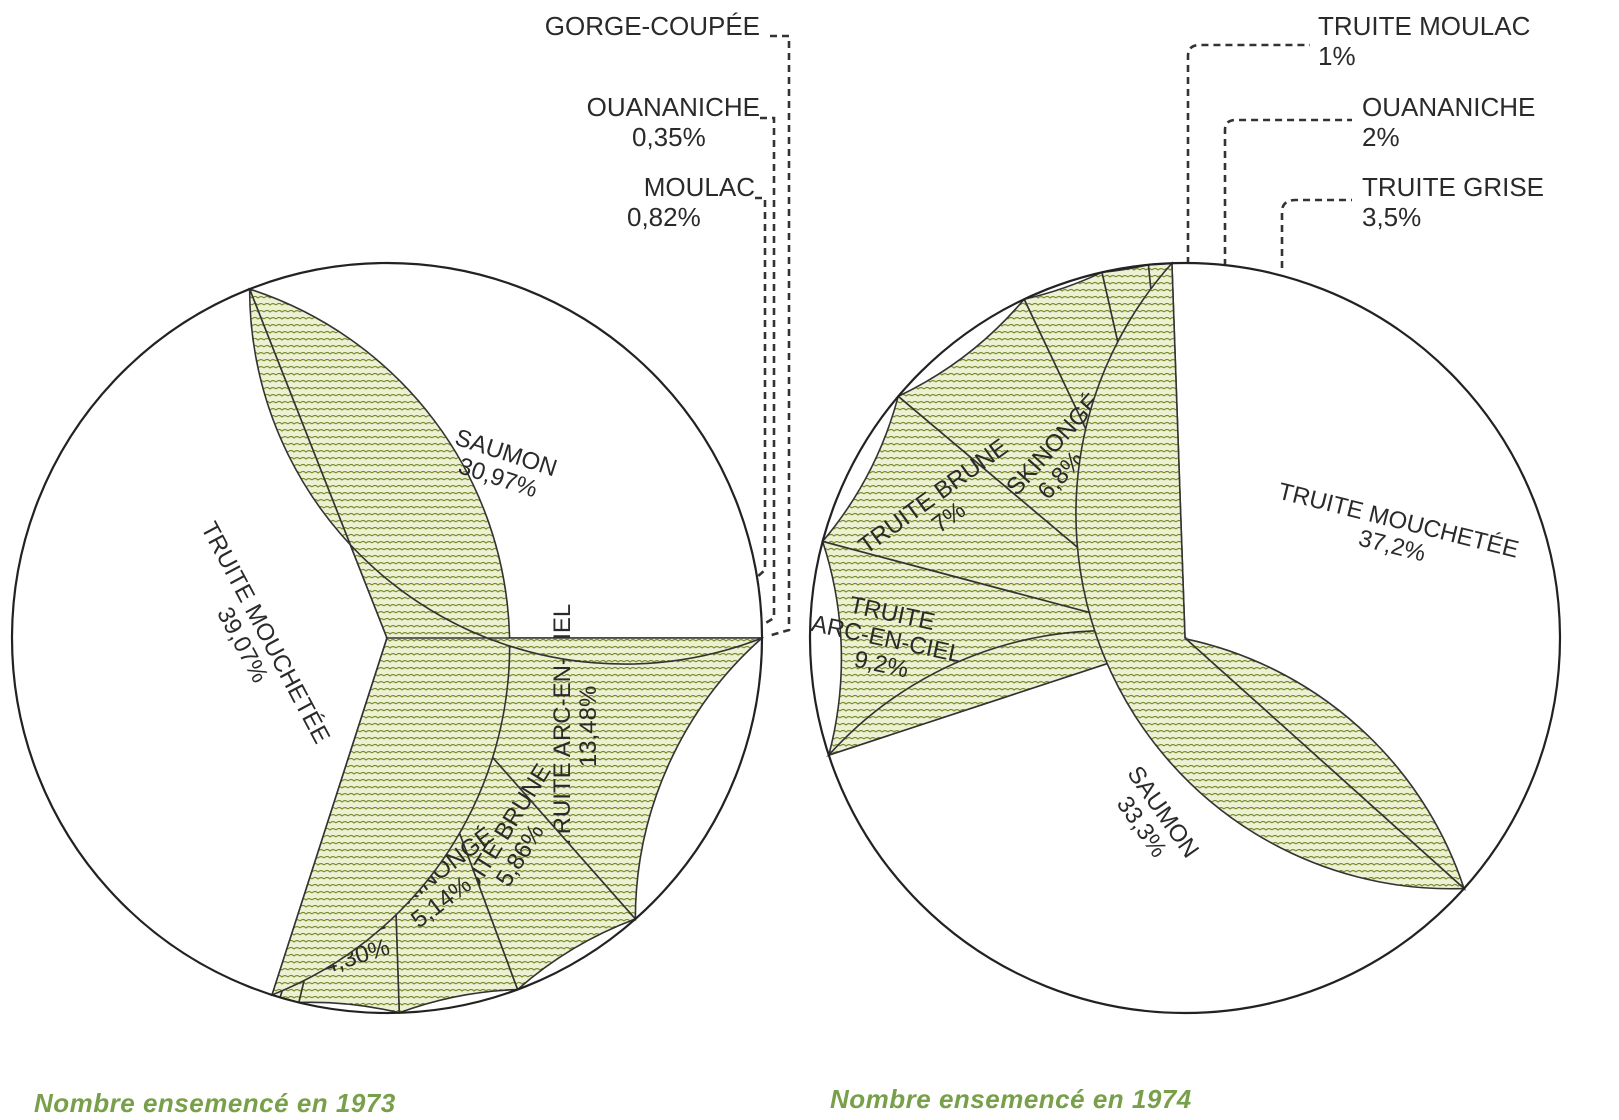 This screenshot has height=1120, width=1619. I want to click on caption-1974: Nombre ensemencé en 1974, so click(1011, 1099).